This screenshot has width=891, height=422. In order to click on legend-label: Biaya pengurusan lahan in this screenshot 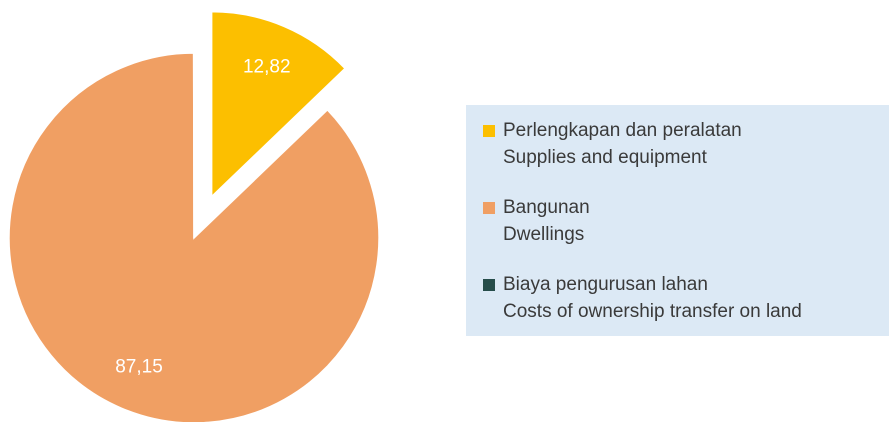, I will do `click(605, 284)`.